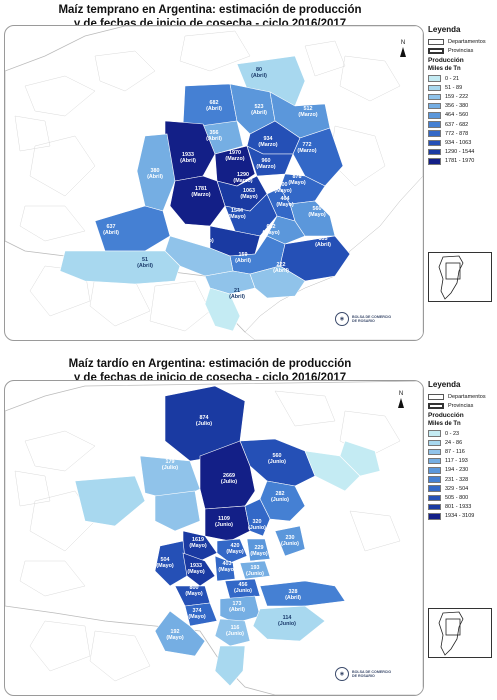  I want to click on legend-class-item: 1290 - 1544, so click(461, 152).